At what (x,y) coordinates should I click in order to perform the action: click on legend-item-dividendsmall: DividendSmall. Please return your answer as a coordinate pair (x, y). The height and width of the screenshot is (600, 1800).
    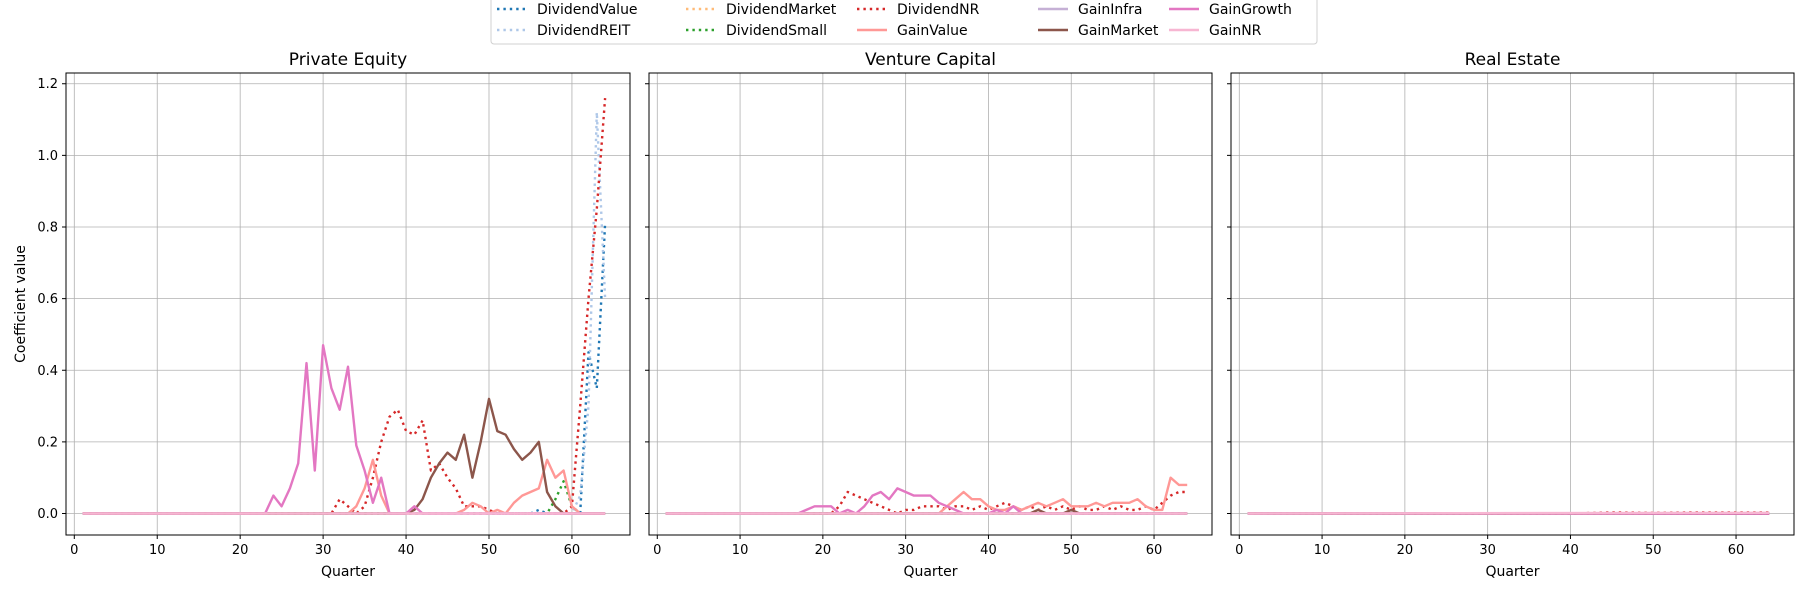
    Looking at the image, I should click on (756, 31).